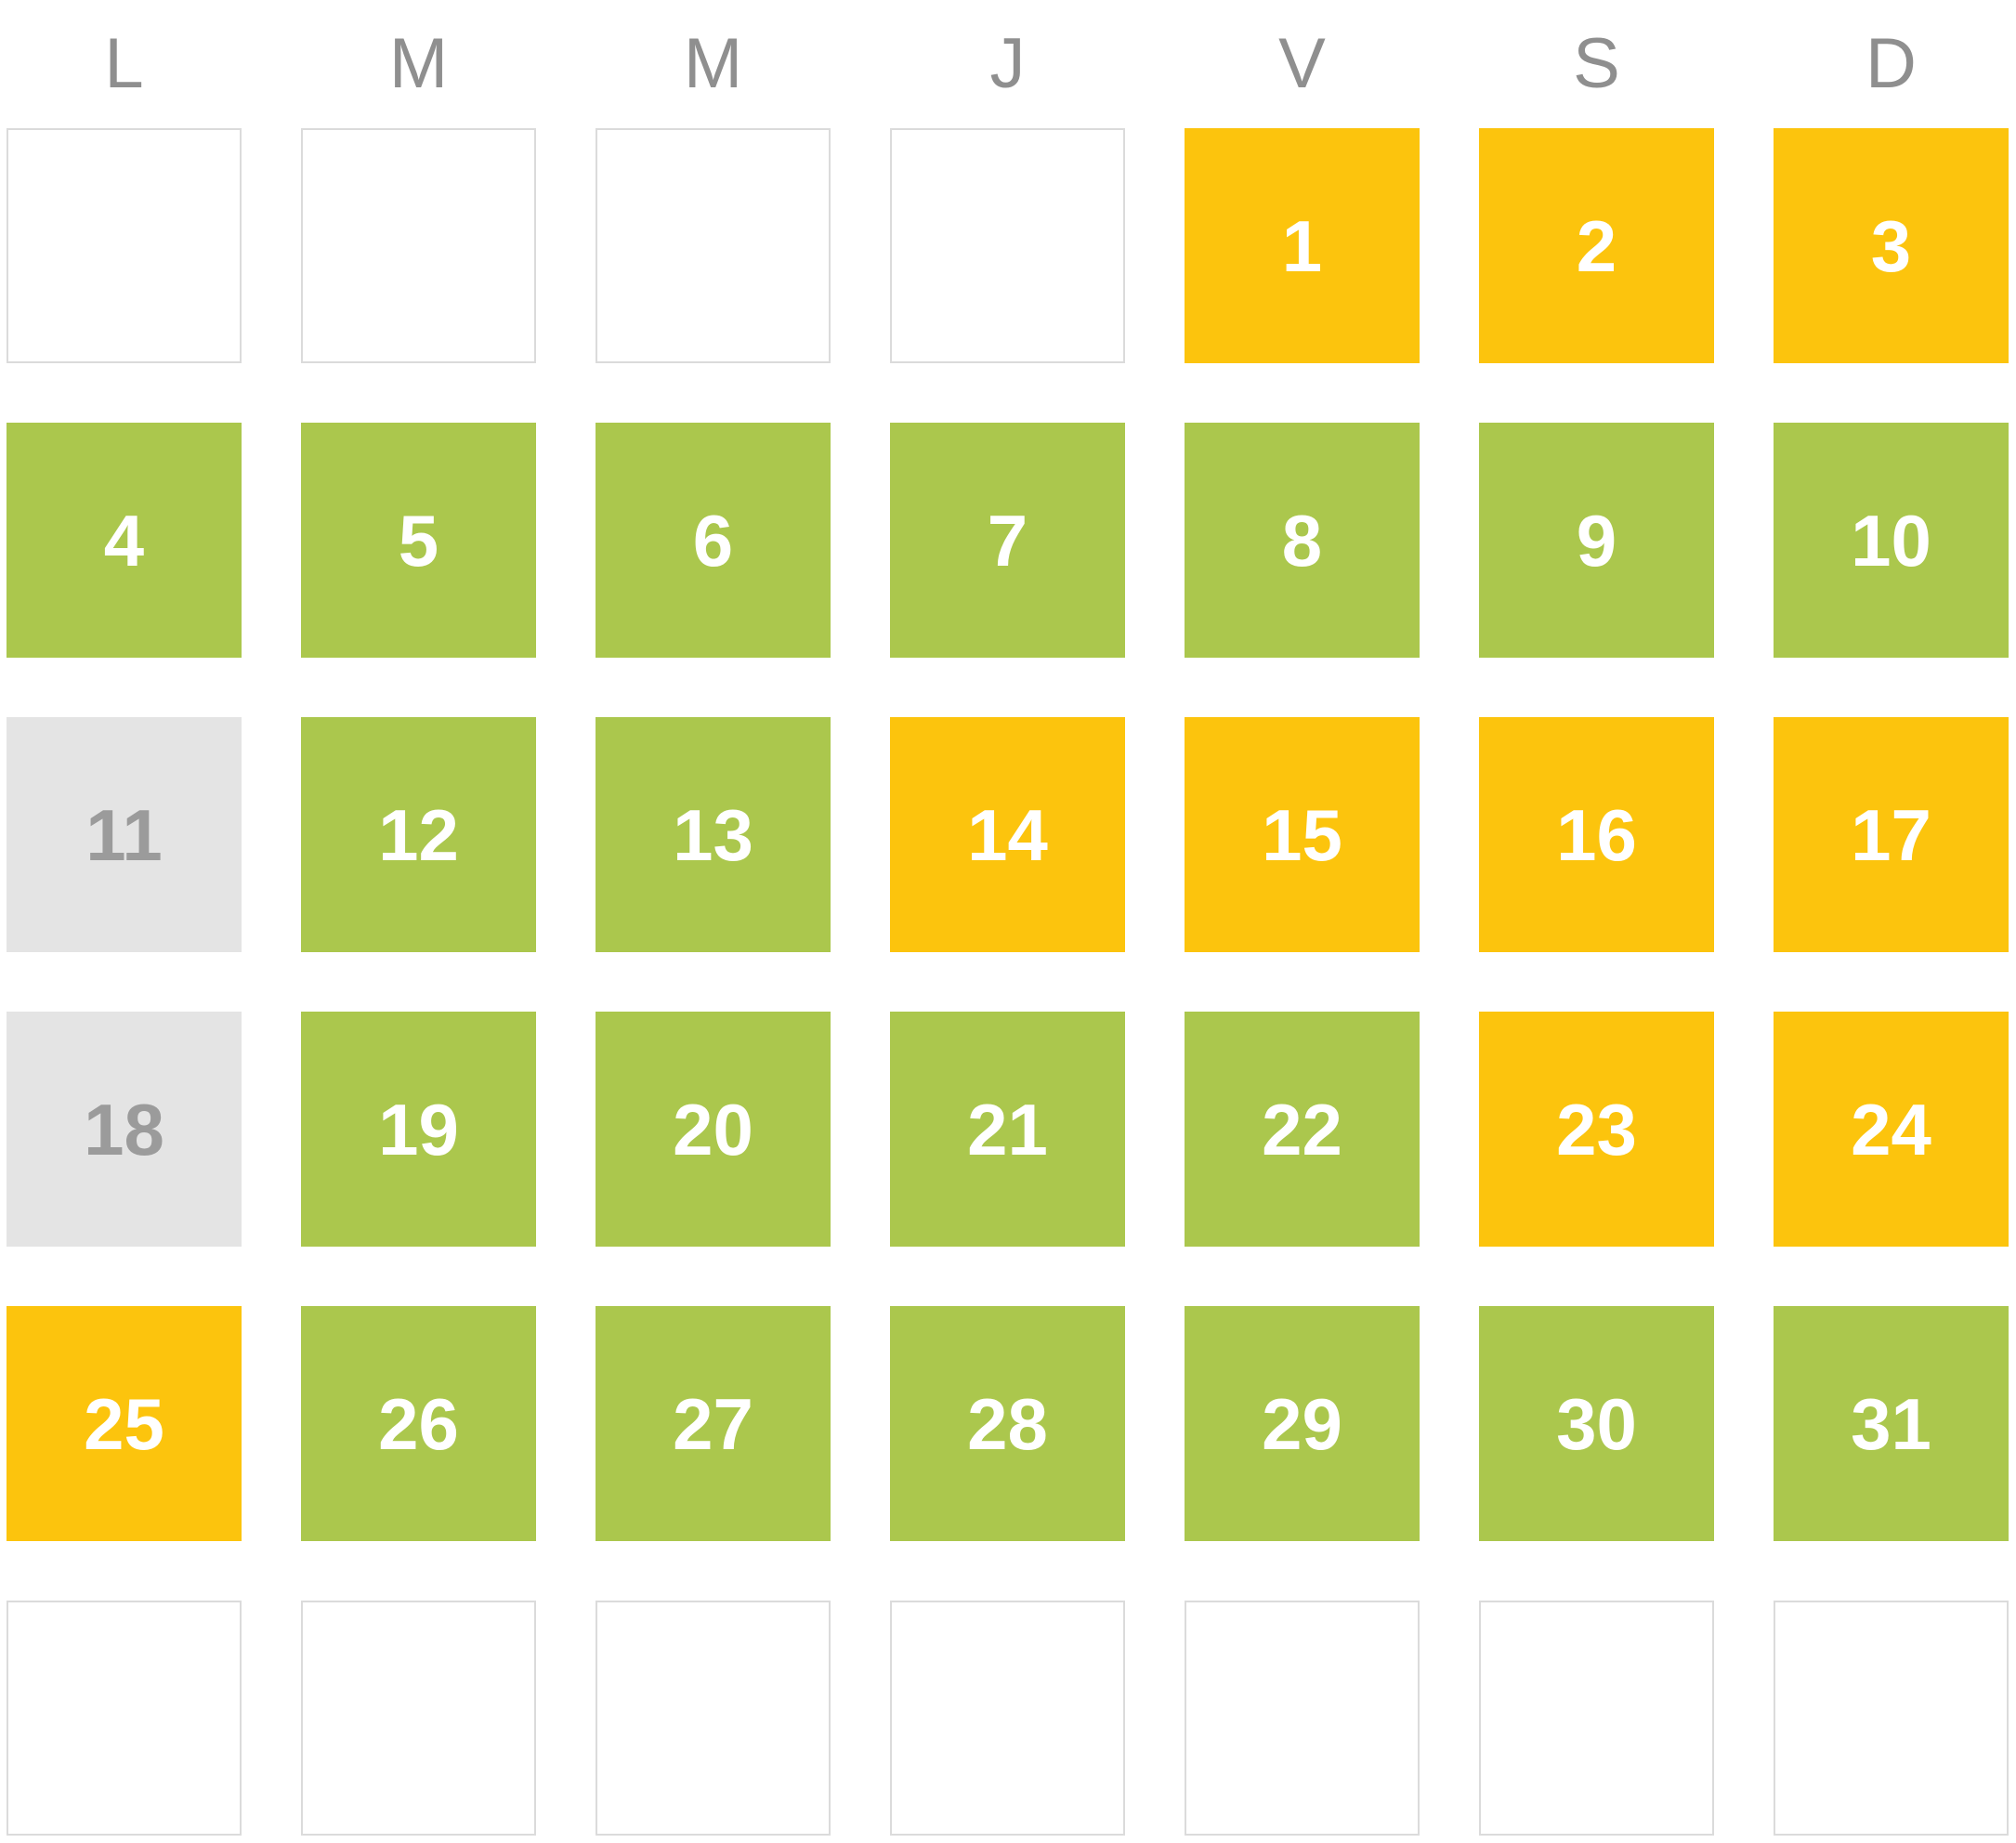 The width and height of the screenshot is (2016, 1843). Describe the element at coordinates (1891, 540) in the screenshot. I see `day-cell: 10` at that location.